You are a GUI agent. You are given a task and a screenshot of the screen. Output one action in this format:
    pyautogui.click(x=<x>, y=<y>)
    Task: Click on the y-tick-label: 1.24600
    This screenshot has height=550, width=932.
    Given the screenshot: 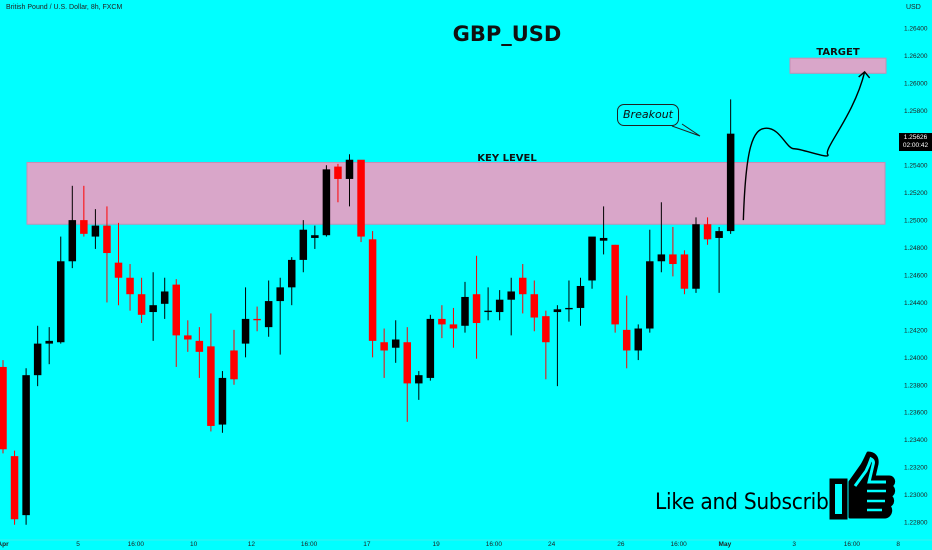 What is the action you would take?
    pyautogui.click(x=916, y=276)
    